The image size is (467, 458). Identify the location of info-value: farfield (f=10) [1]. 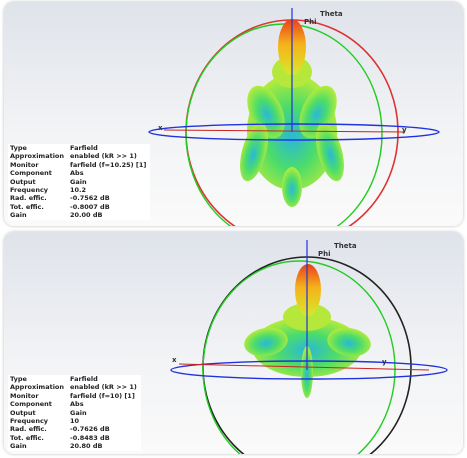
(102, 395).